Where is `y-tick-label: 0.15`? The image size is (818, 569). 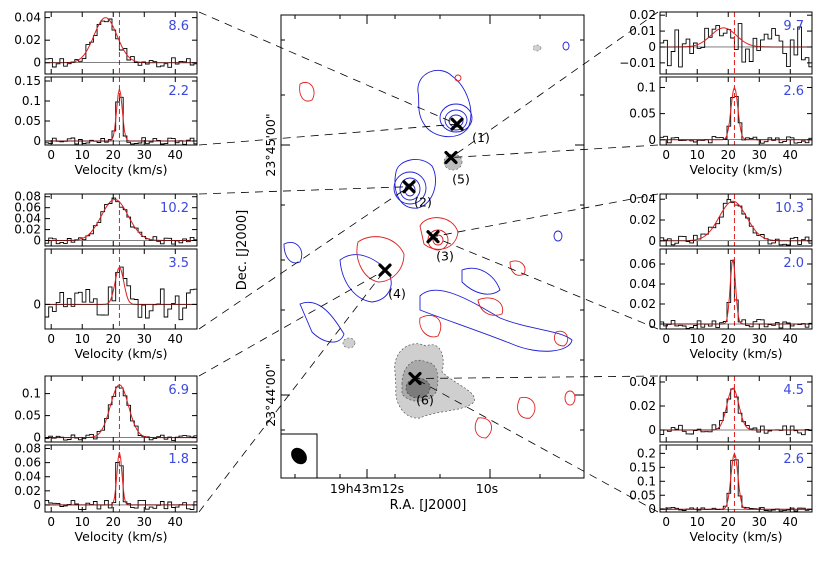 y-tick-label: 0.15 is located at coordinates (642, 467).